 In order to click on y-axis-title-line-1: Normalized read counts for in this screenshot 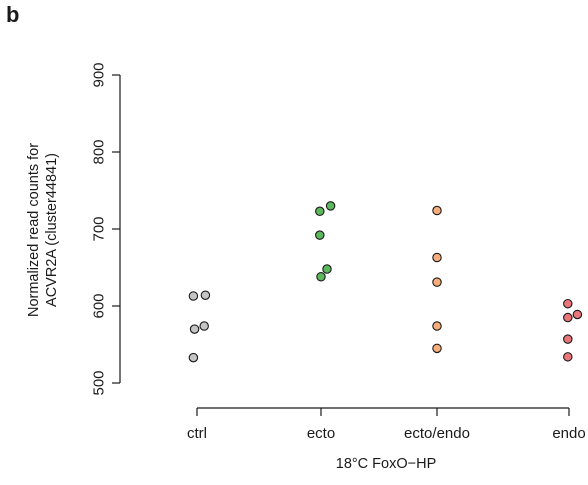, I will do `click(34, 230)`.